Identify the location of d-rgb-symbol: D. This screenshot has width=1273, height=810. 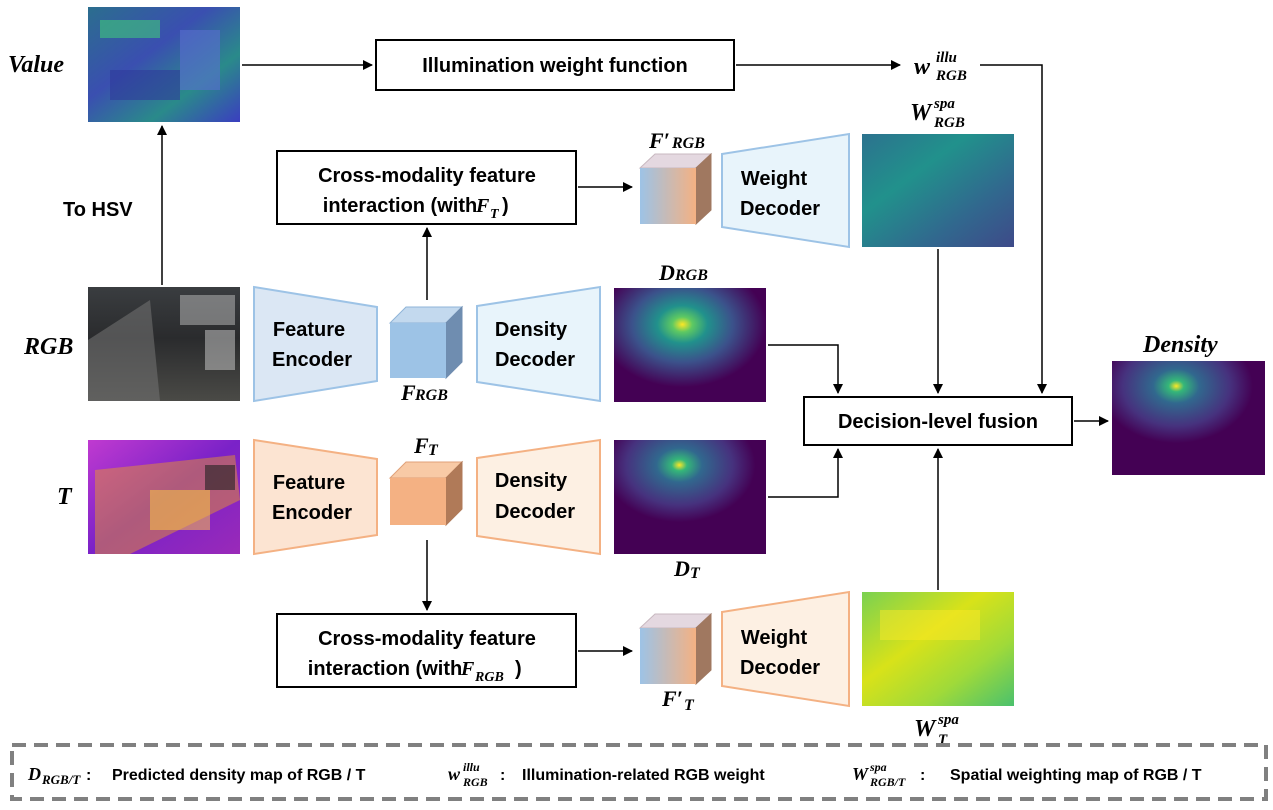
(666, 272).